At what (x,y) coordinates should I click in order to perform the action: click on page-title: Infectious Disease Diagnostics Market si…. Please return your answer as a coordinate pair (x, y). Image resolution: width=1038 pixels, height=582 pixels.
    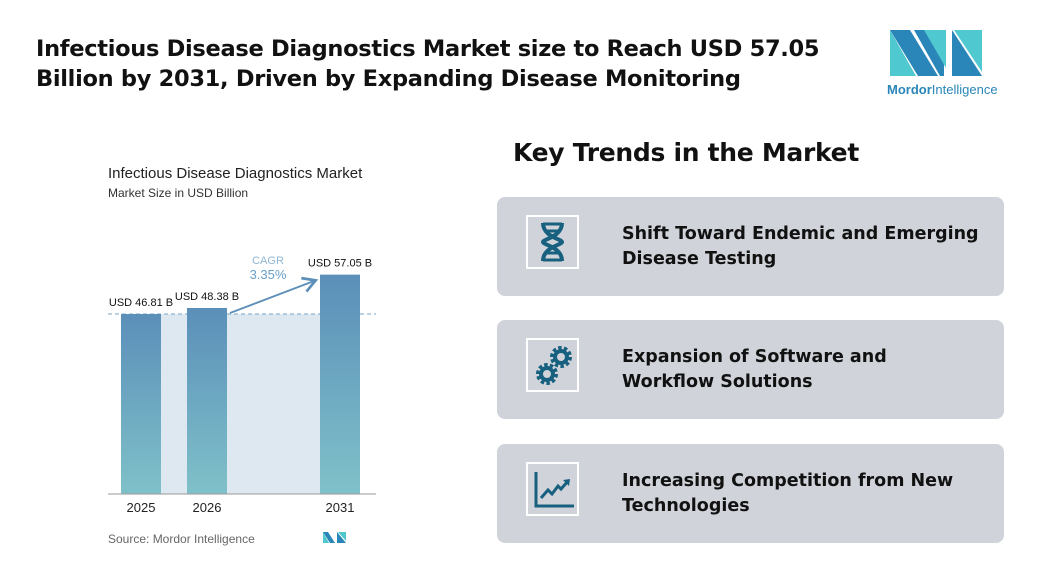
    Looking at the image, I should click on (428, 64).